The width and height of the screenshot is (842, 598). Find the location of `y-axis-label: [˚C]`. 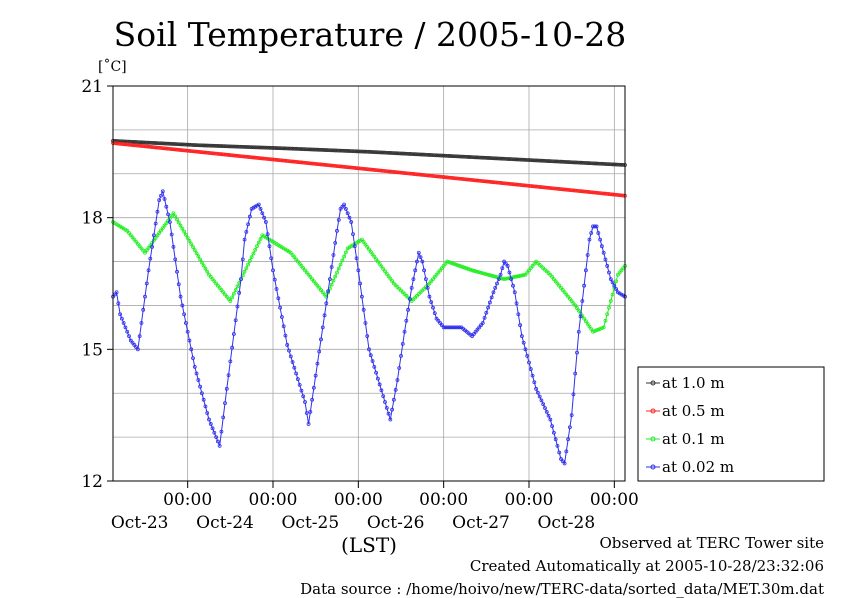

y-axis-label: [˚C] is located at coordinates (112, 66).